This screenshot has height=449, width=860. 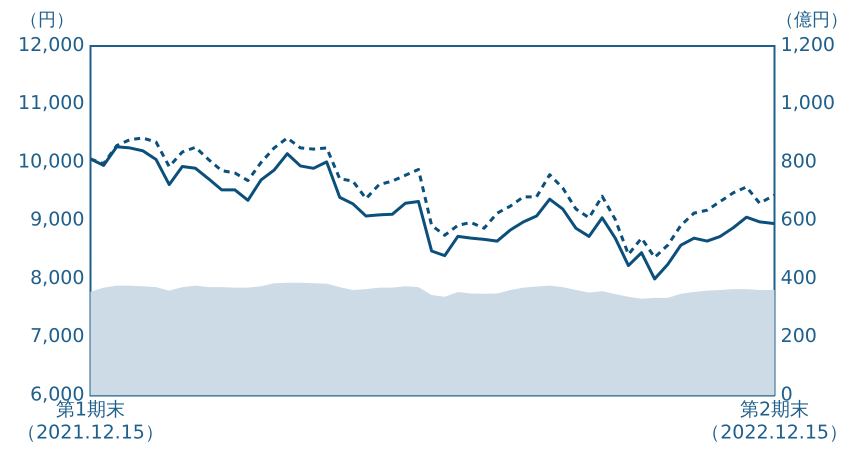 What do you see at coordinates (47, 20) in the screenshot?
I see `y-axis-title: （円）` at bounding box center [47, 20].